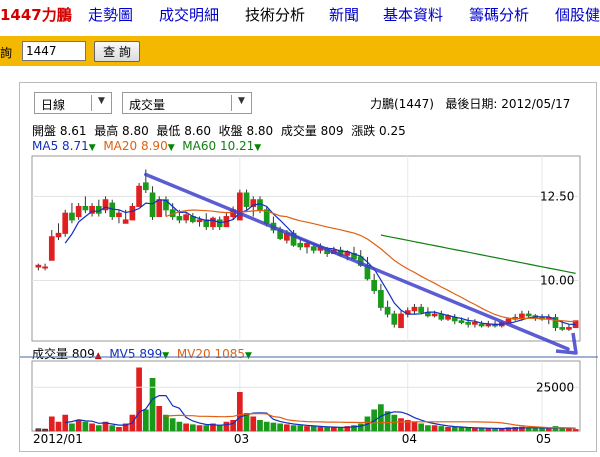  Describe the element at coordinates (187, 103) in the screenshot. I see `indicator-select: 成交量 ▼` at that location.